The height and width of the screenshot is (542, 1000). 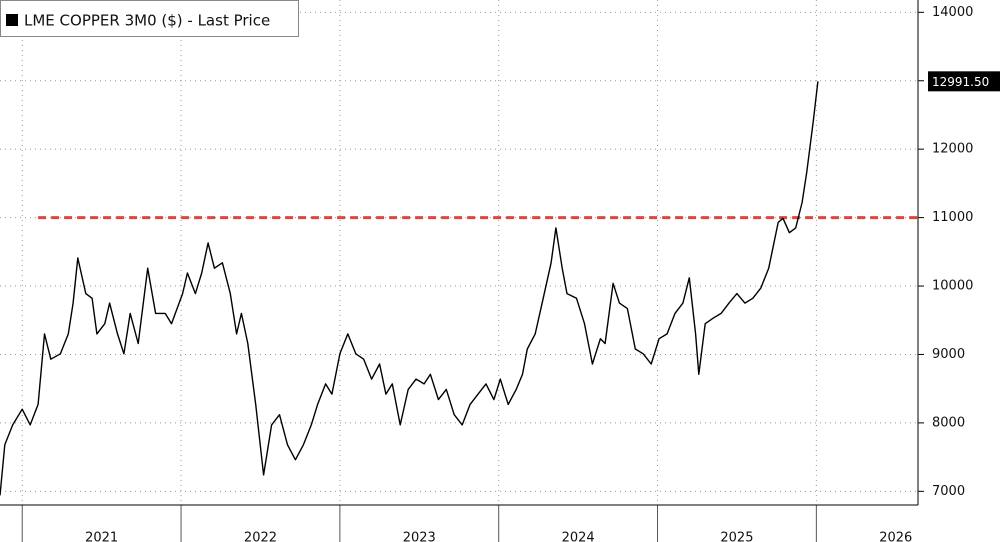 I want to click on y-tick-label: 12000, so click(x=952, y=149).